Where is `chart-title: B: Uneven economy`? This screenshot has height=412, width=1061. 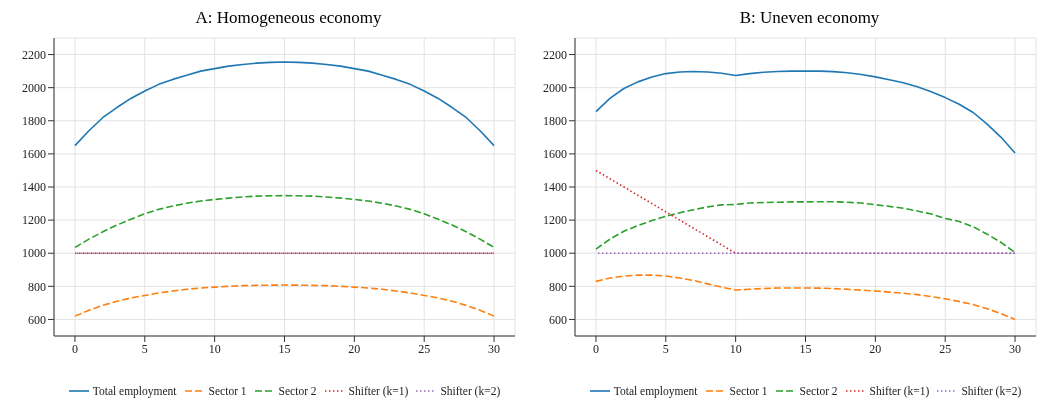 chart-title: B: Uneven economy is located at coordinates (809, 18).